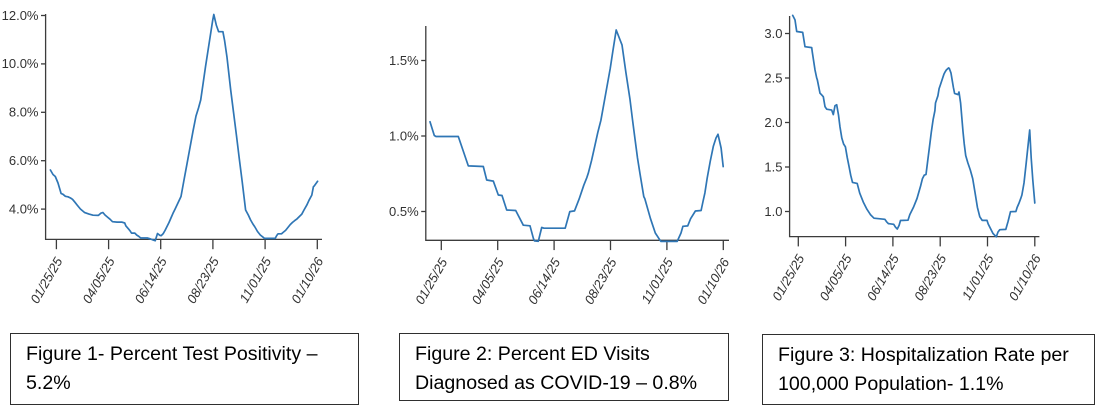  I want to click on svg-text: 6.0%, so click(24, 160).